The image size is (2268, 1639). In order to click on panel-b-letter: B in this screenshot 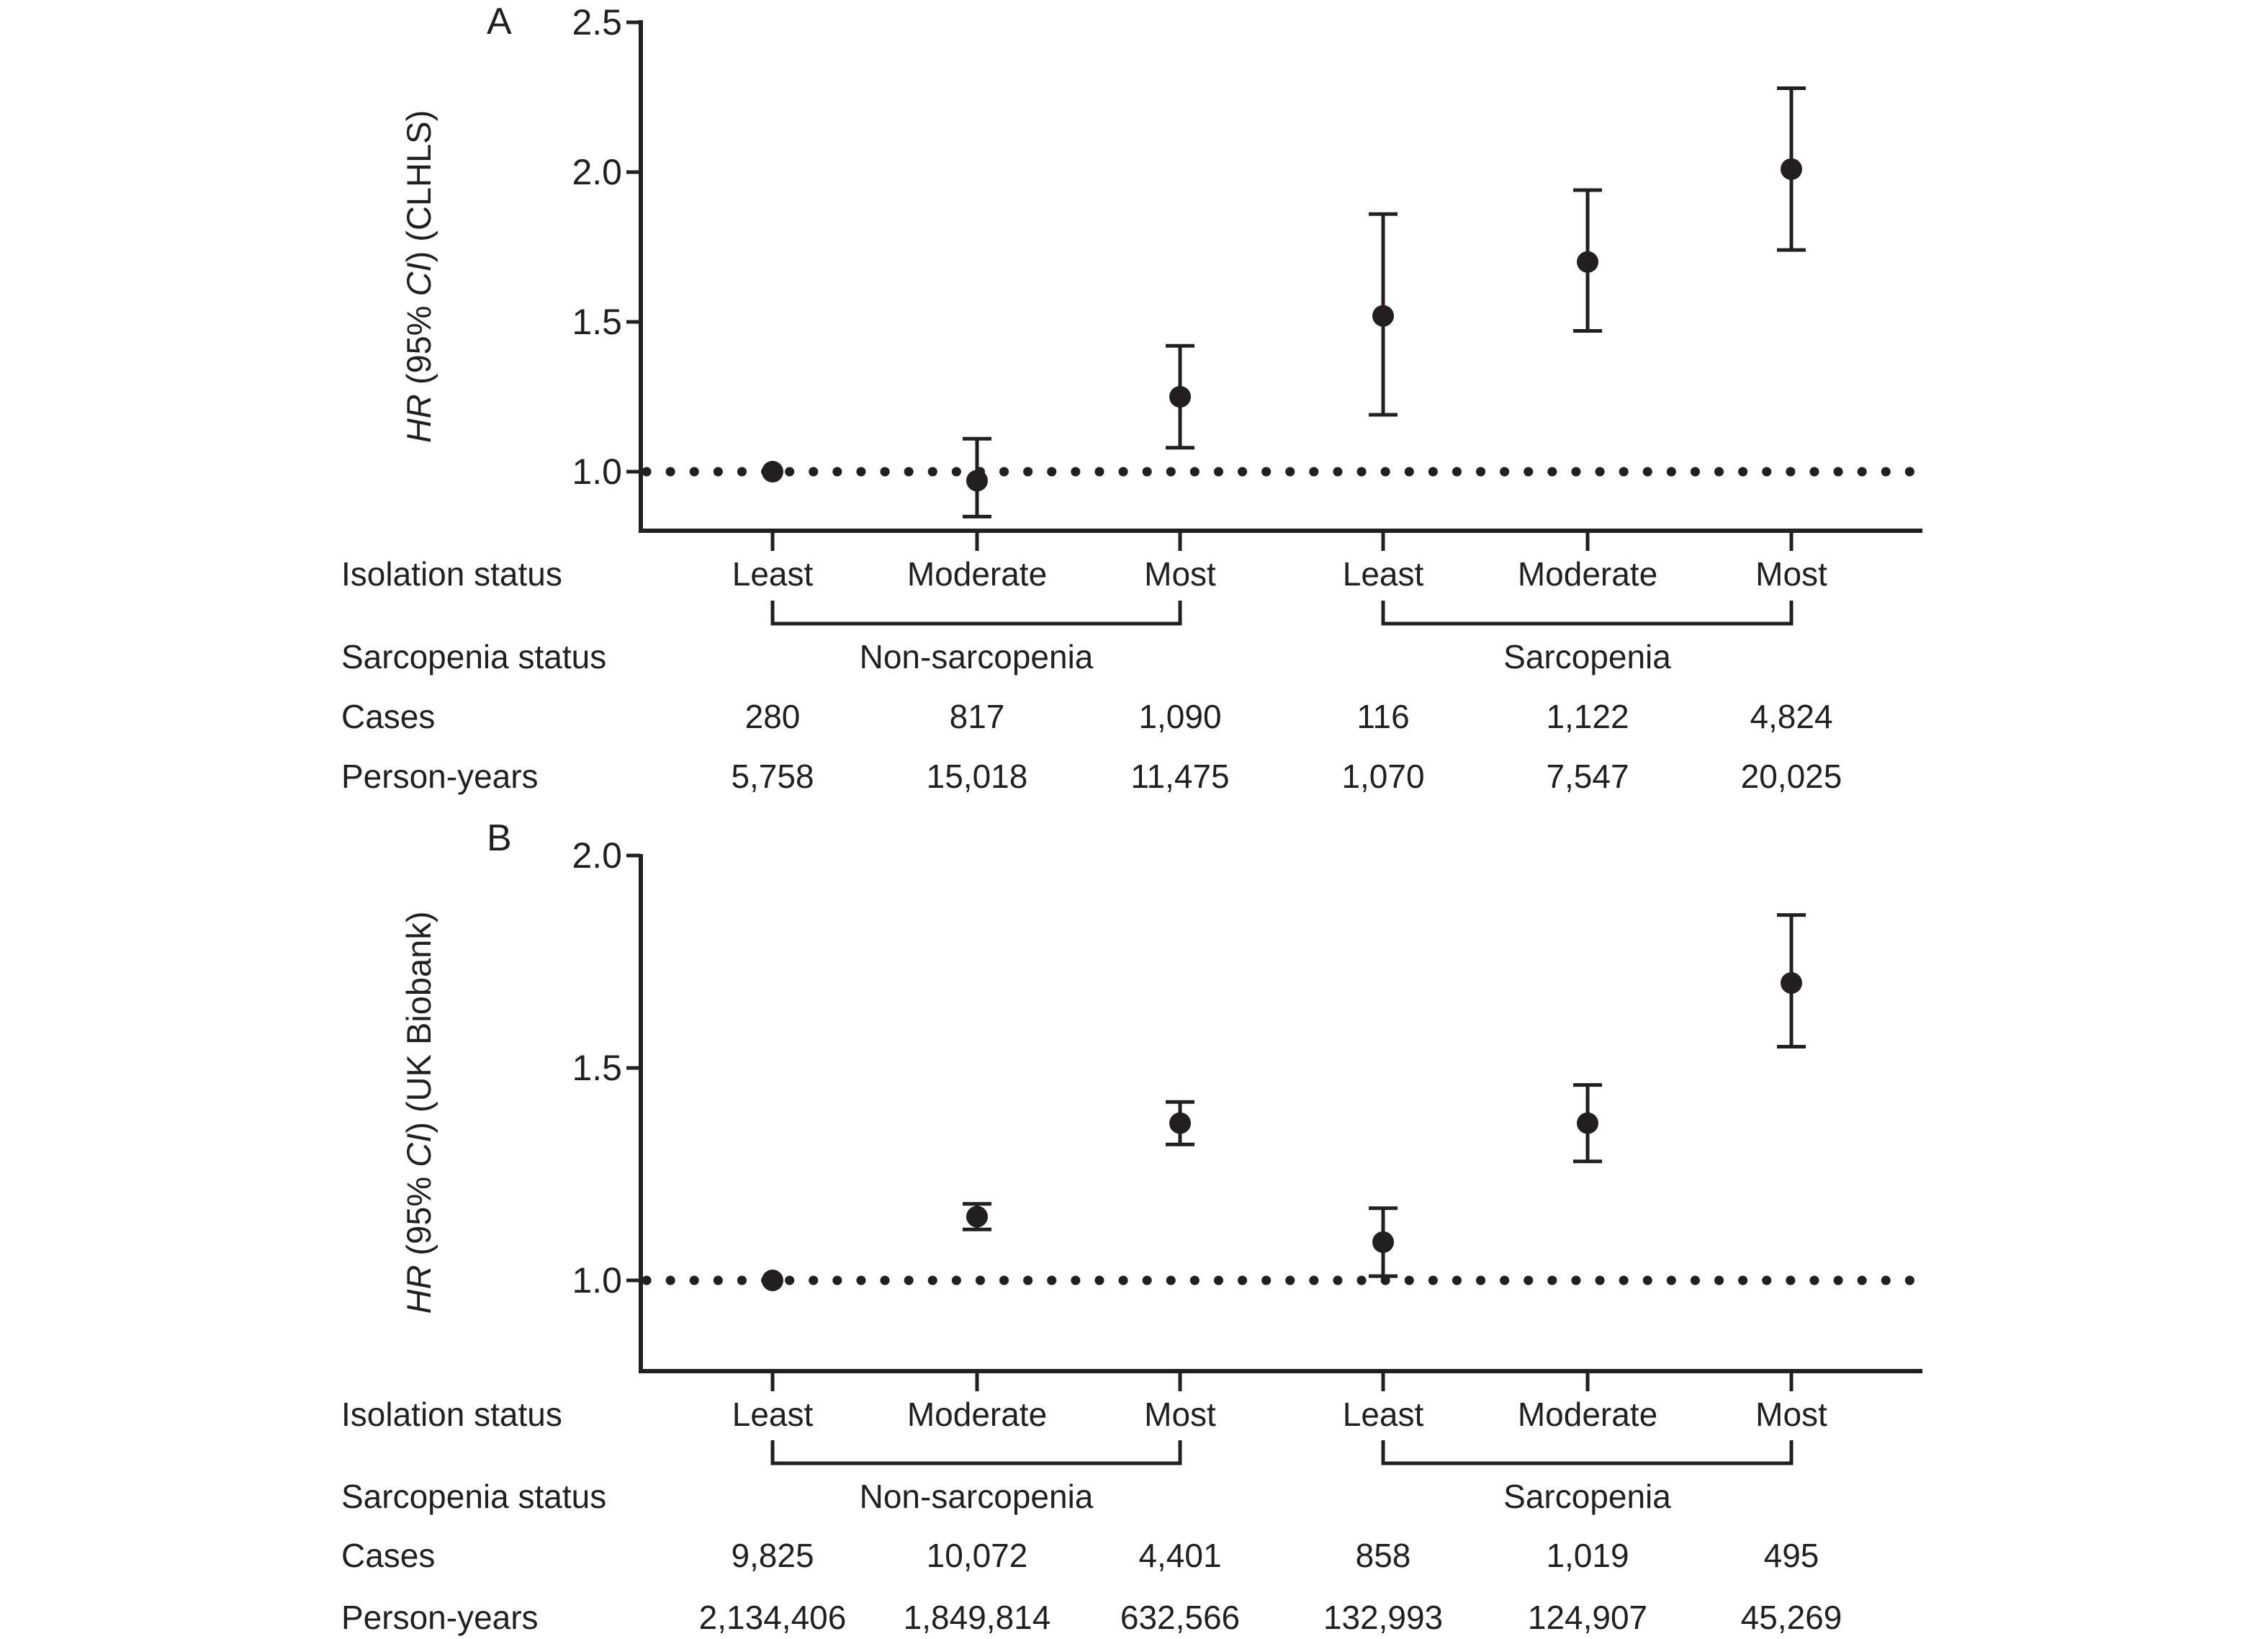, I will do `click(499, 838)`.